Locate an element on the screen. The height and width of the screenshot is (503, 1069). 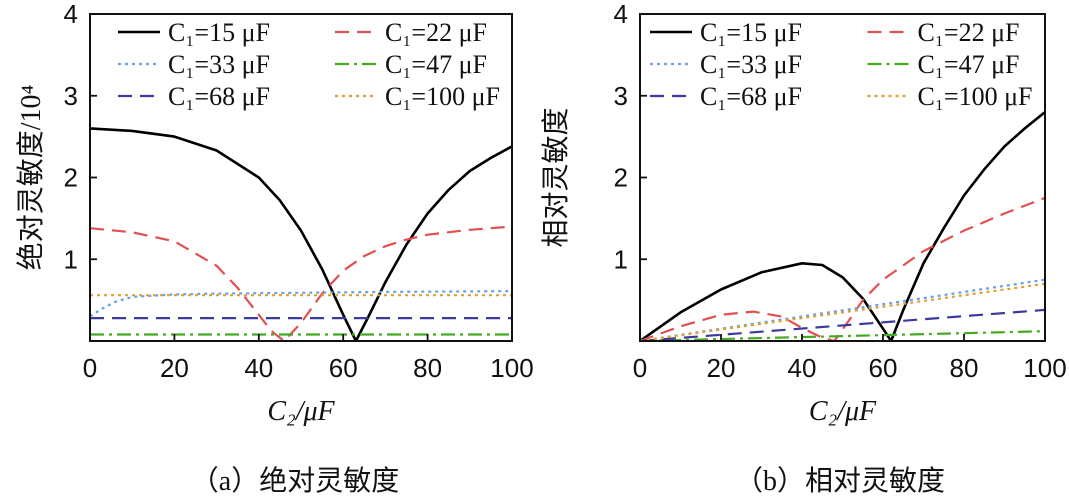
y-axis-label: 相对灵敏度 is located at coordinates (556, 177).